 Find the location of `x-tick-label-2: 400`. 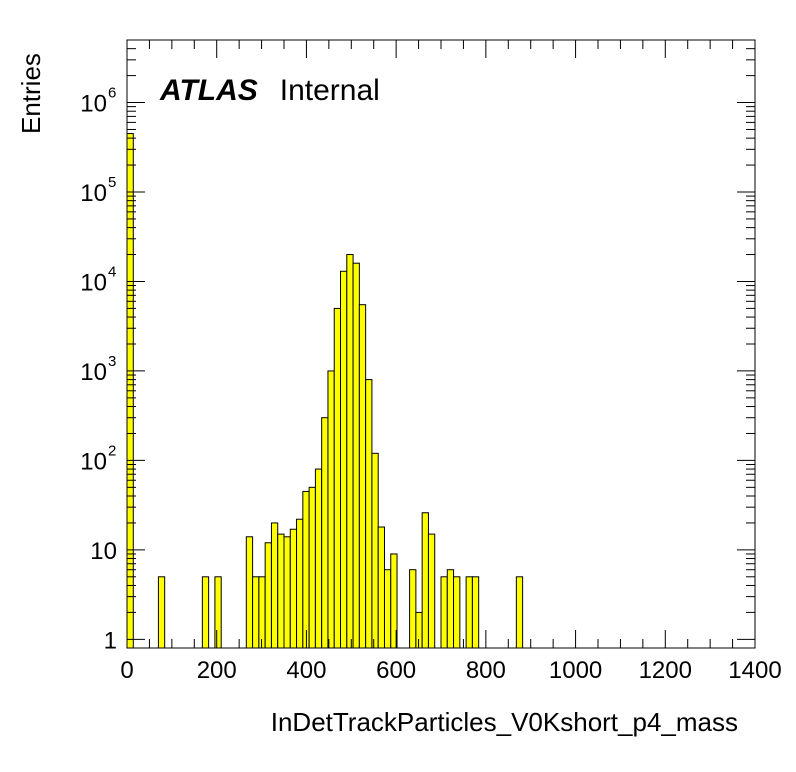

x-tick-label-2: 400 is located at coordinates (306, 670).